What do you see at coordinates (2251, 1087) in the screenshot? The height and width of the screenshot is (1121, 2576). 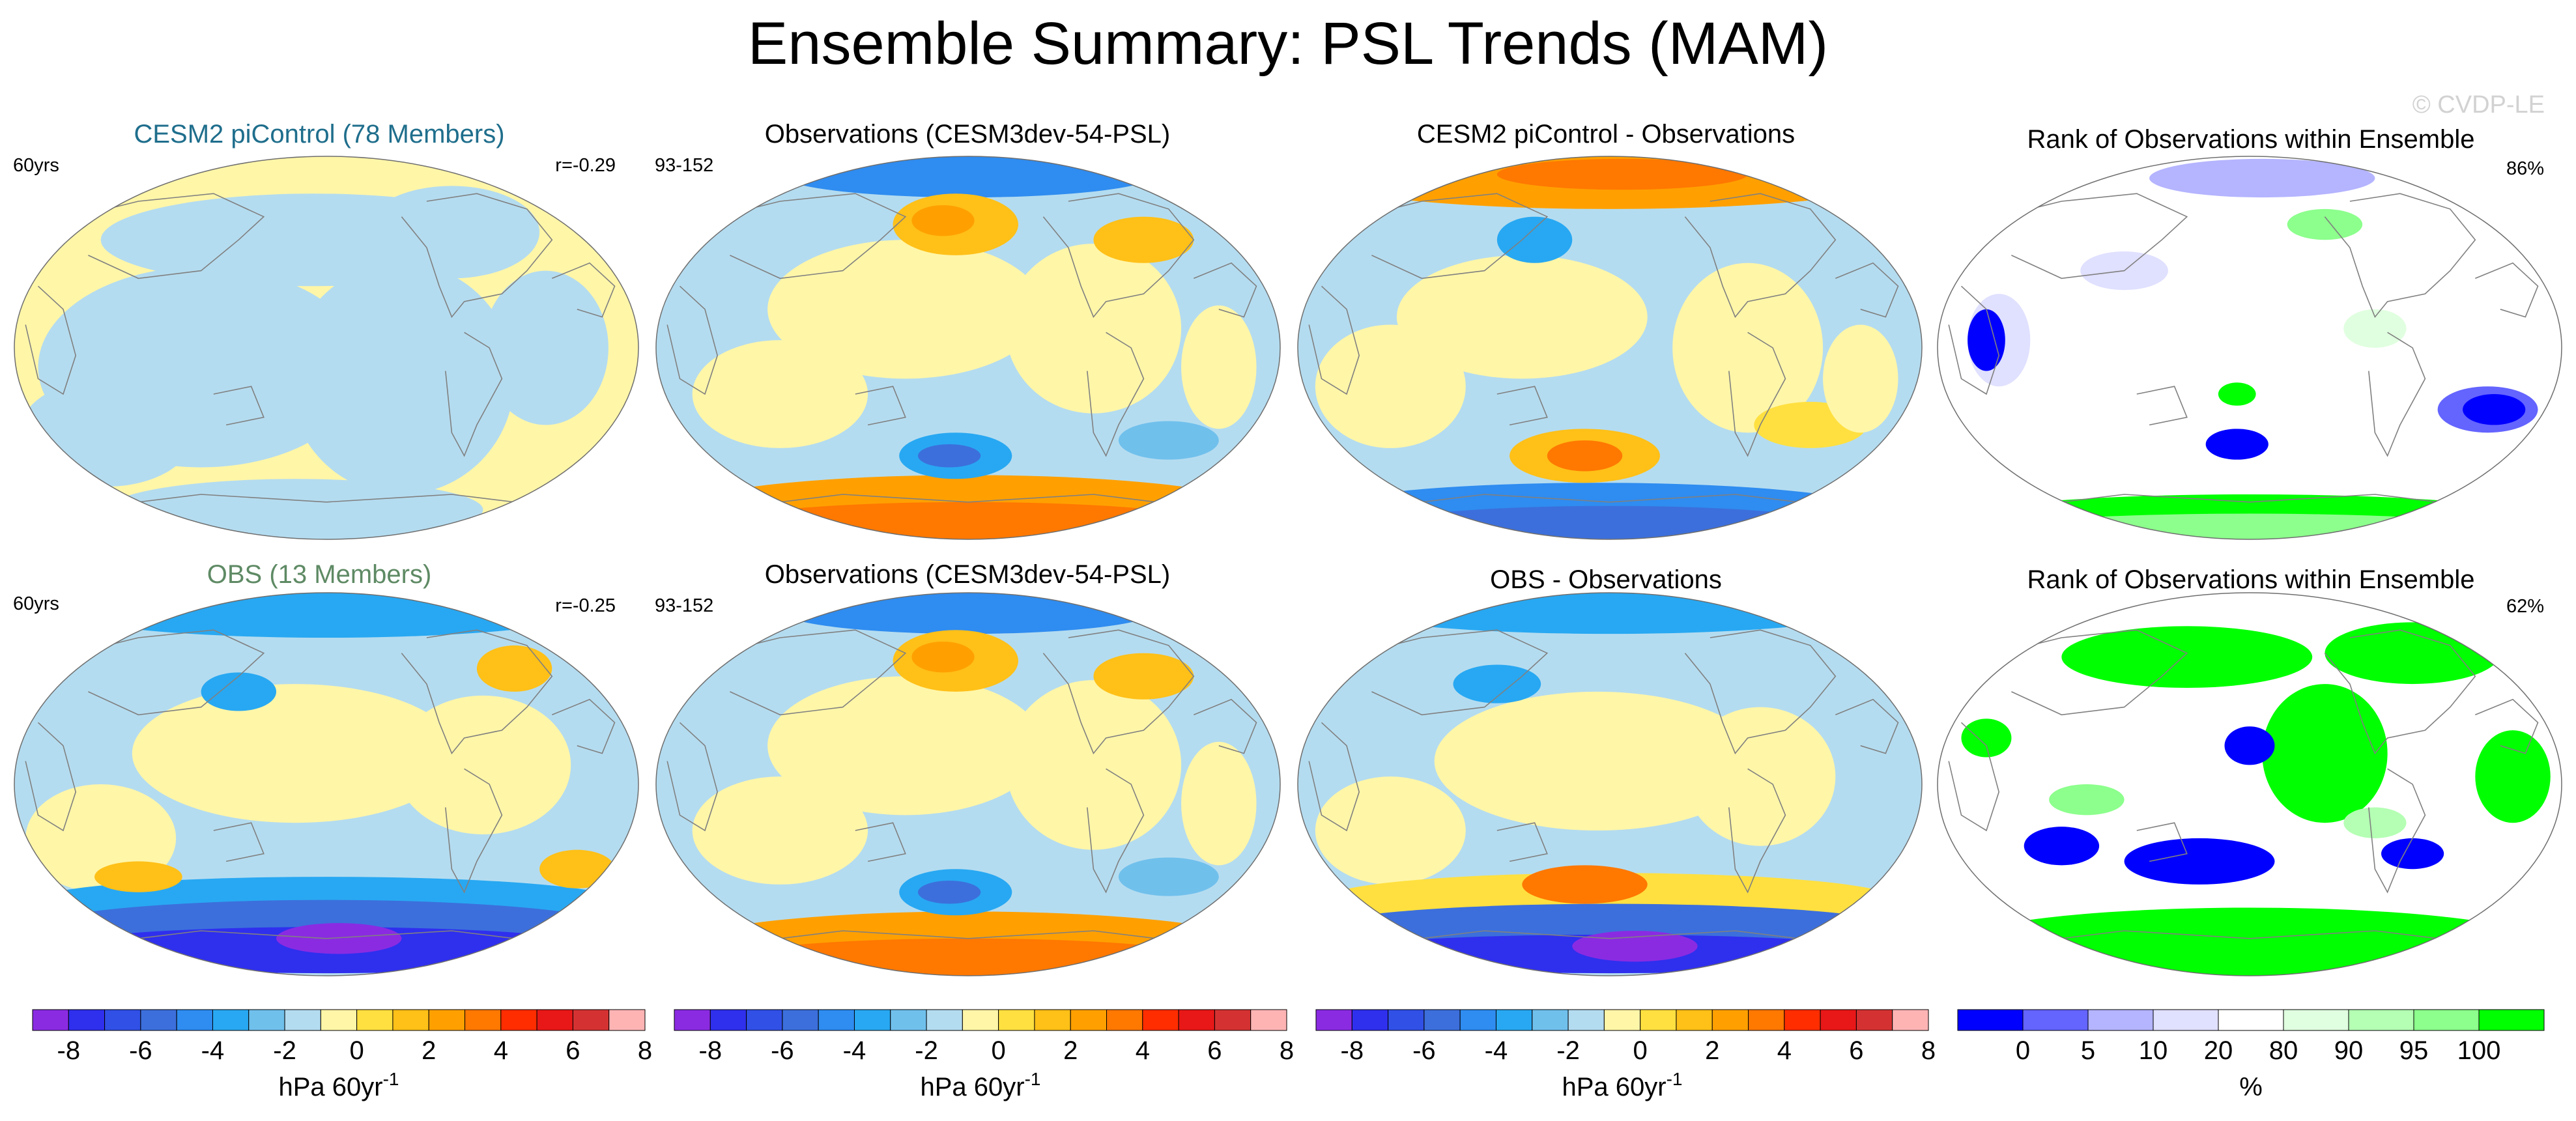 I see `colorbar-unit-base: %` at bounding box center [2251, 1087].